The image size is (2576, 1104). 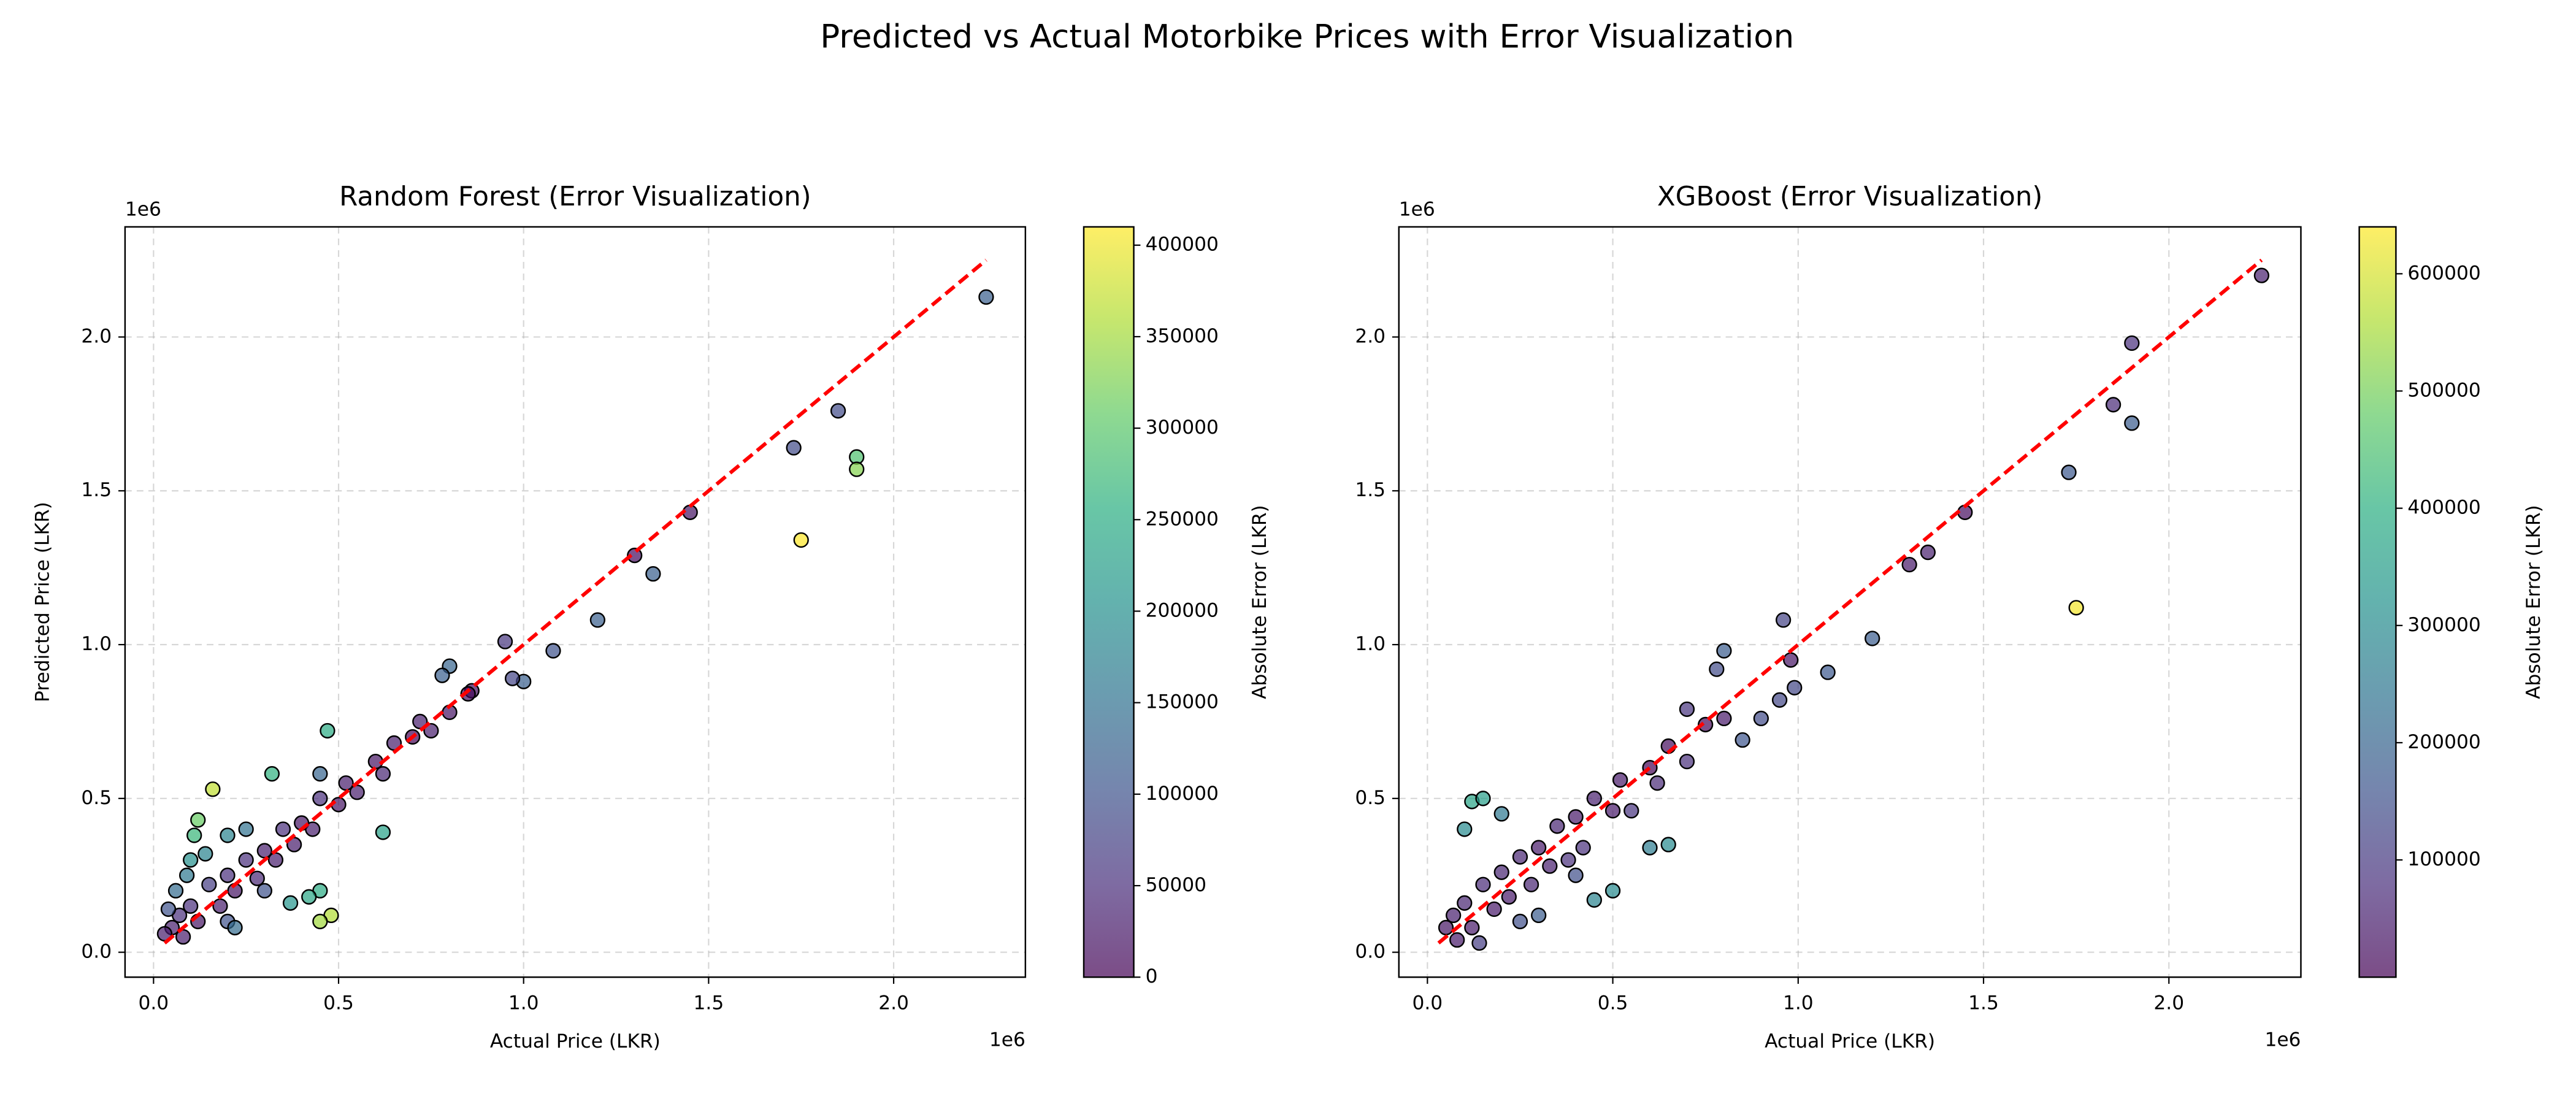 What do you see at coordinates (1370, 490) in the screenshot?
I see `y-tick-label: 1.5` at bounding box center [1370, 490].